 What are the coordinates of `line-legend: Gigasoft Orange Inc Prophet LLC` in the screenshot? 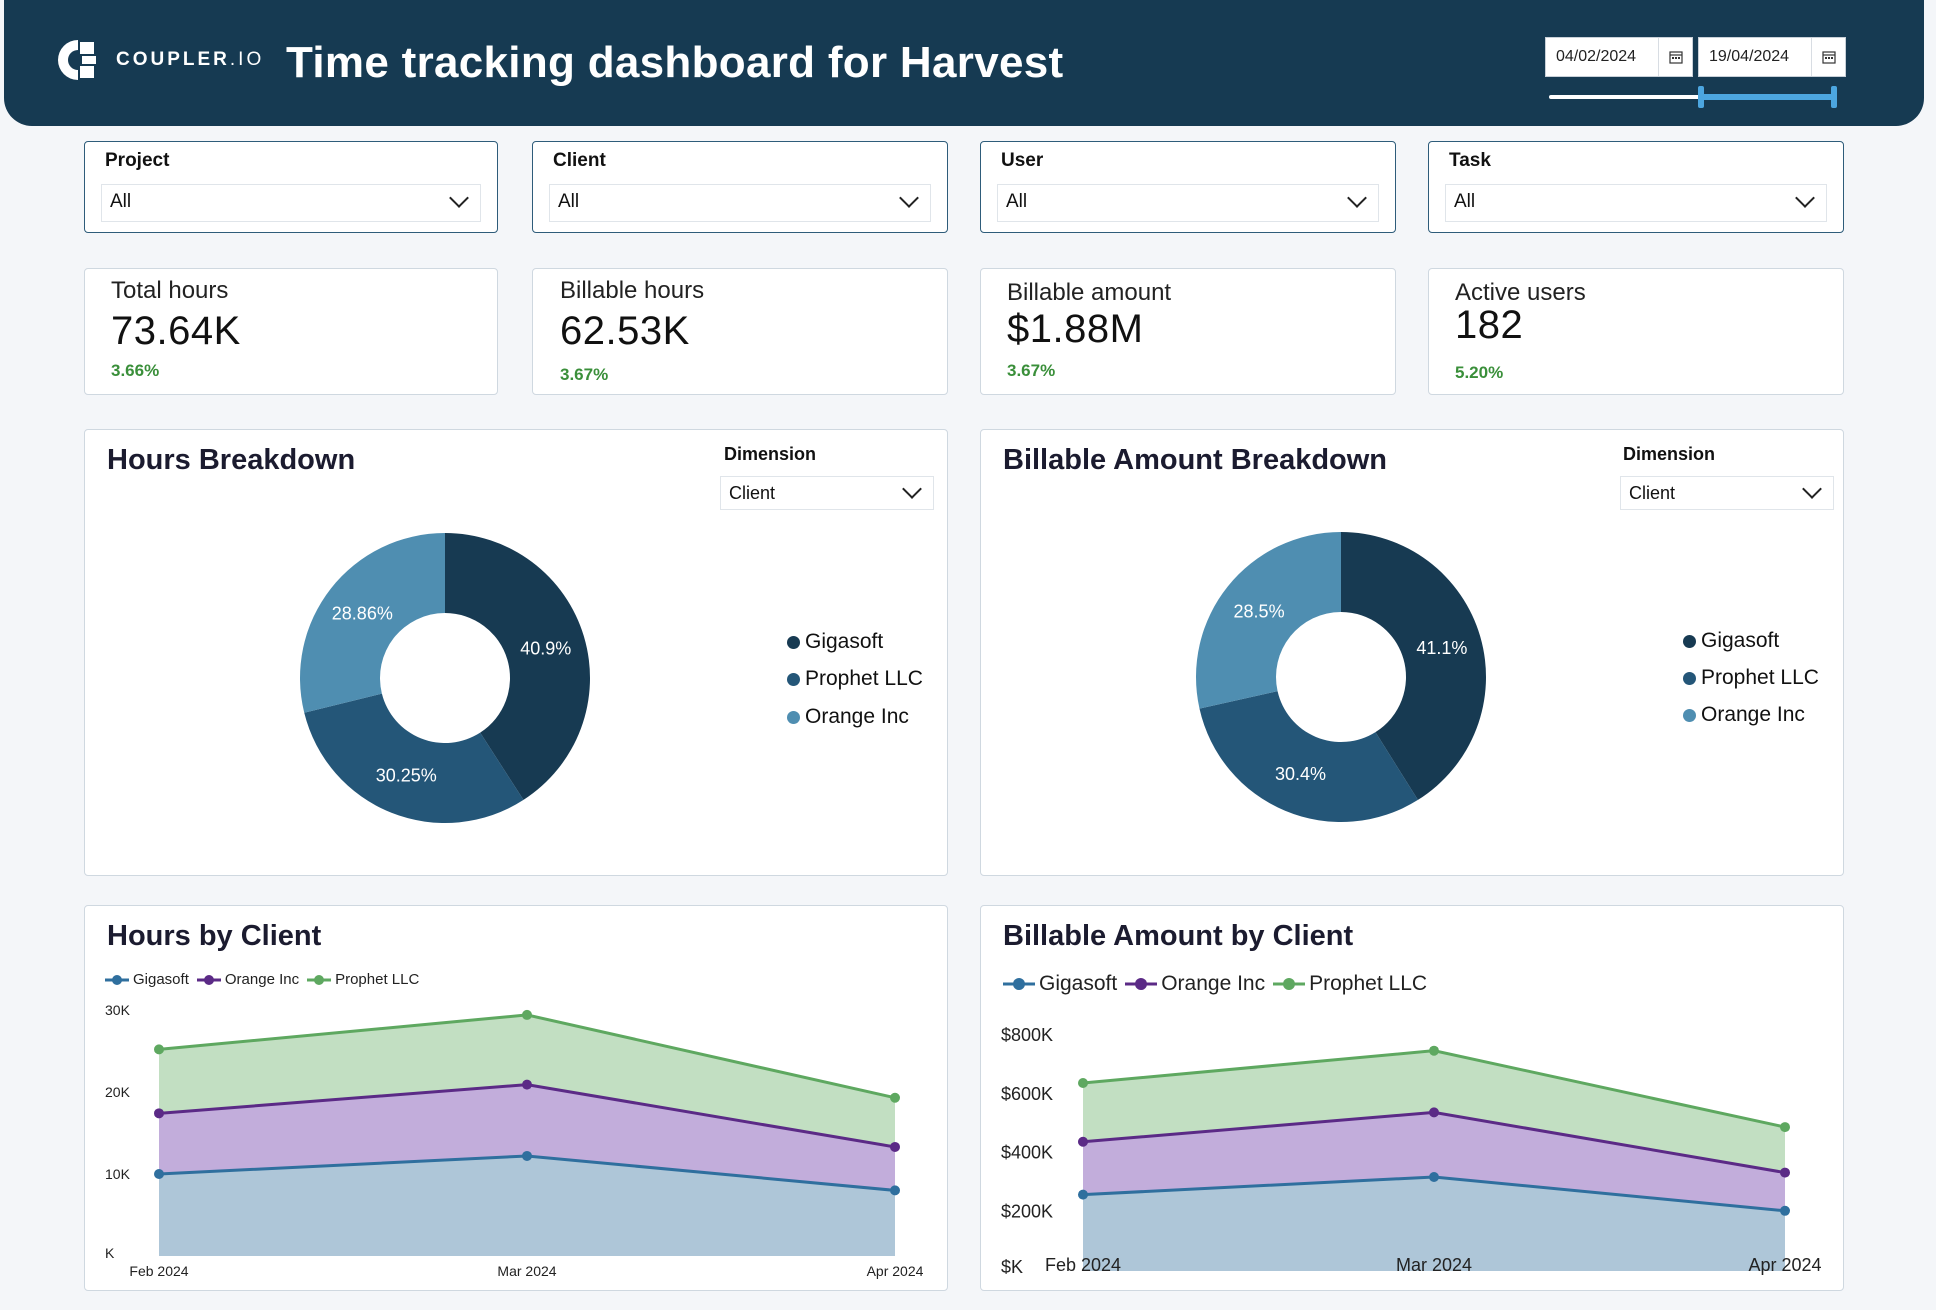 It's located at (266, 979).